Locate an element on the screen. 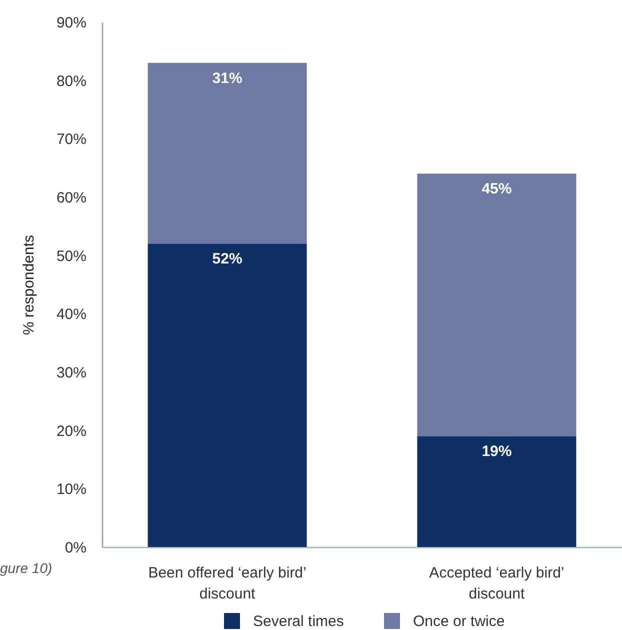 This screenshot has height=630, width=622. text: gure 10) is located at coordinates (26, 568).